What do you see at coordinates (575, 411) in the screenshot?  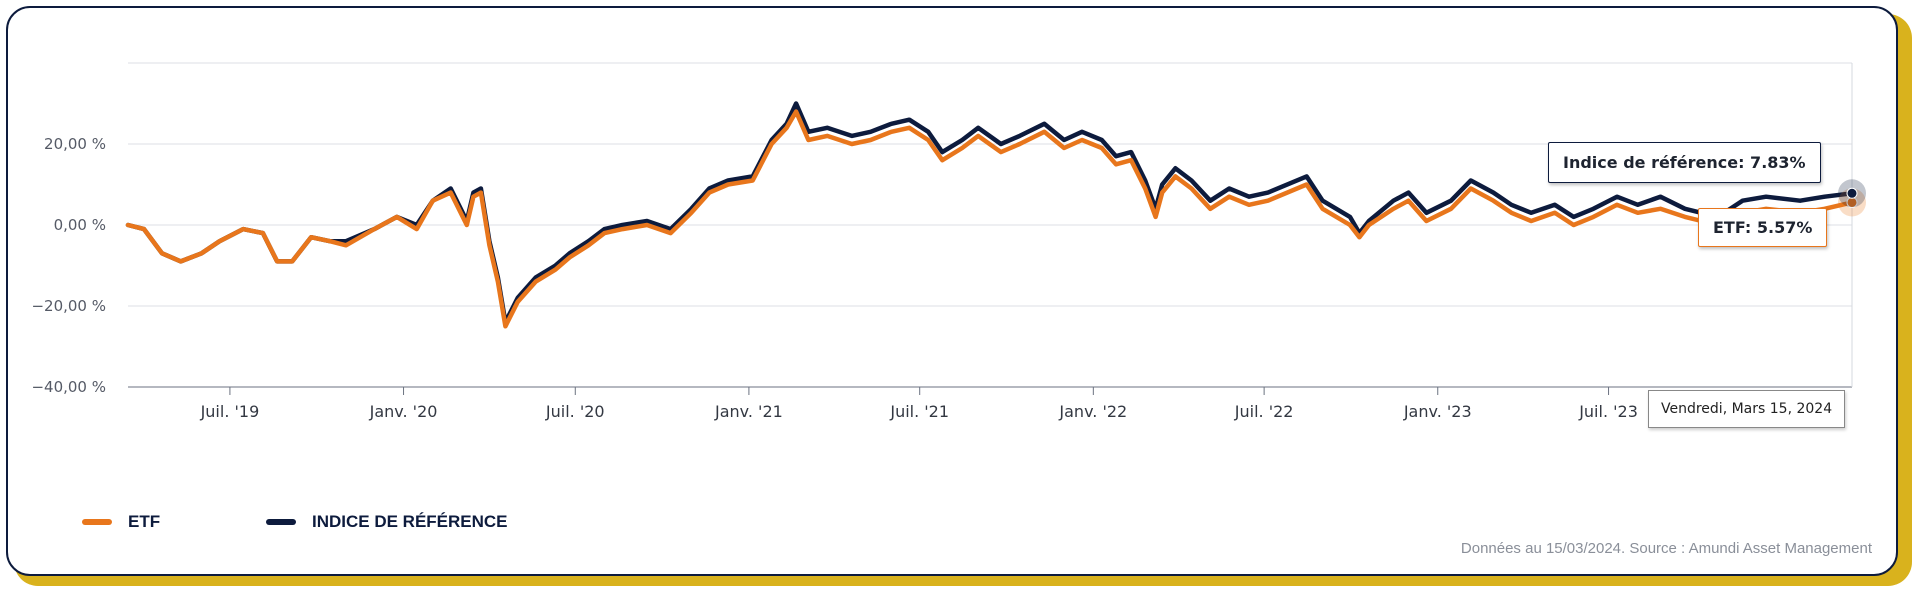 I see `x-tick-label: Juil. '20` at bounding box center [575, 411].